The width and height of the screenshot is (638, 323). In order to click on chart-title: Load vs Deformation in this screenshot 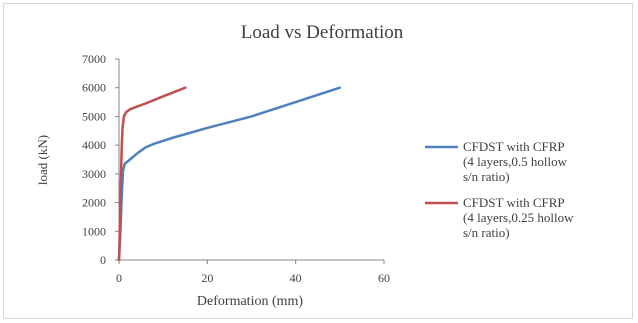, I will do `click(322, 32)`.